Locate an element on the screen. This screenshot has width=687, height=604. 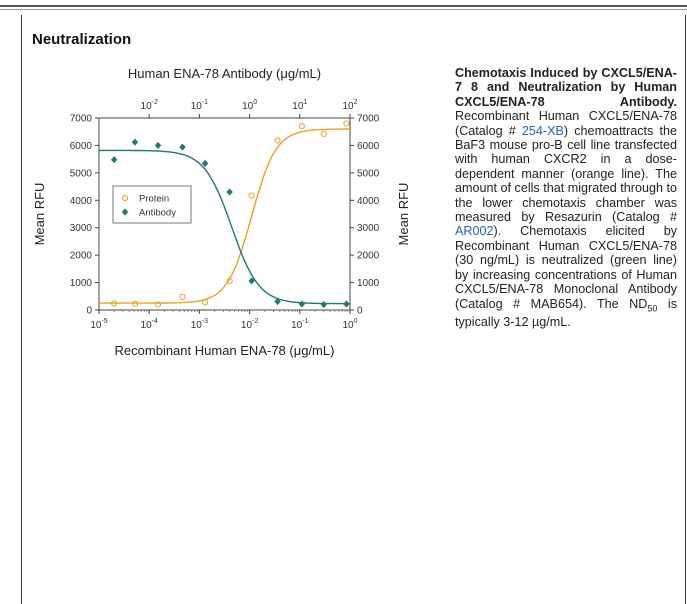
nd50-subscript: 50 is located at coordinates (652, 308).